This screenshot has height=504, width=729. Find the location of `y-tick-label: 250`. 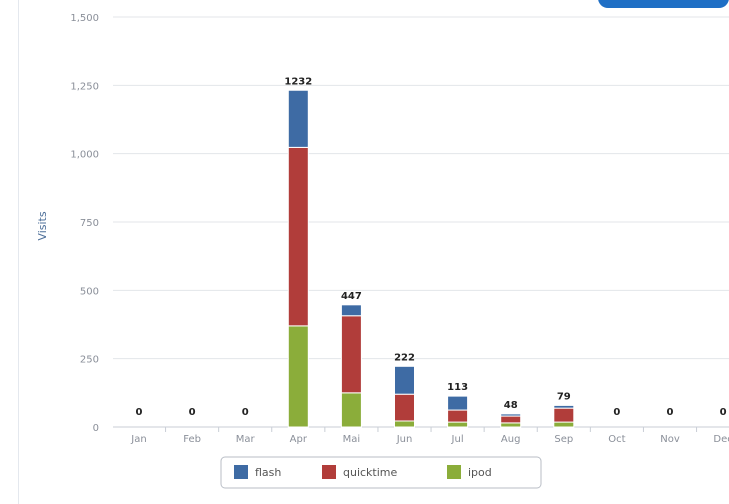

y-tick-label: 250 is located at coordinates (89, 360).